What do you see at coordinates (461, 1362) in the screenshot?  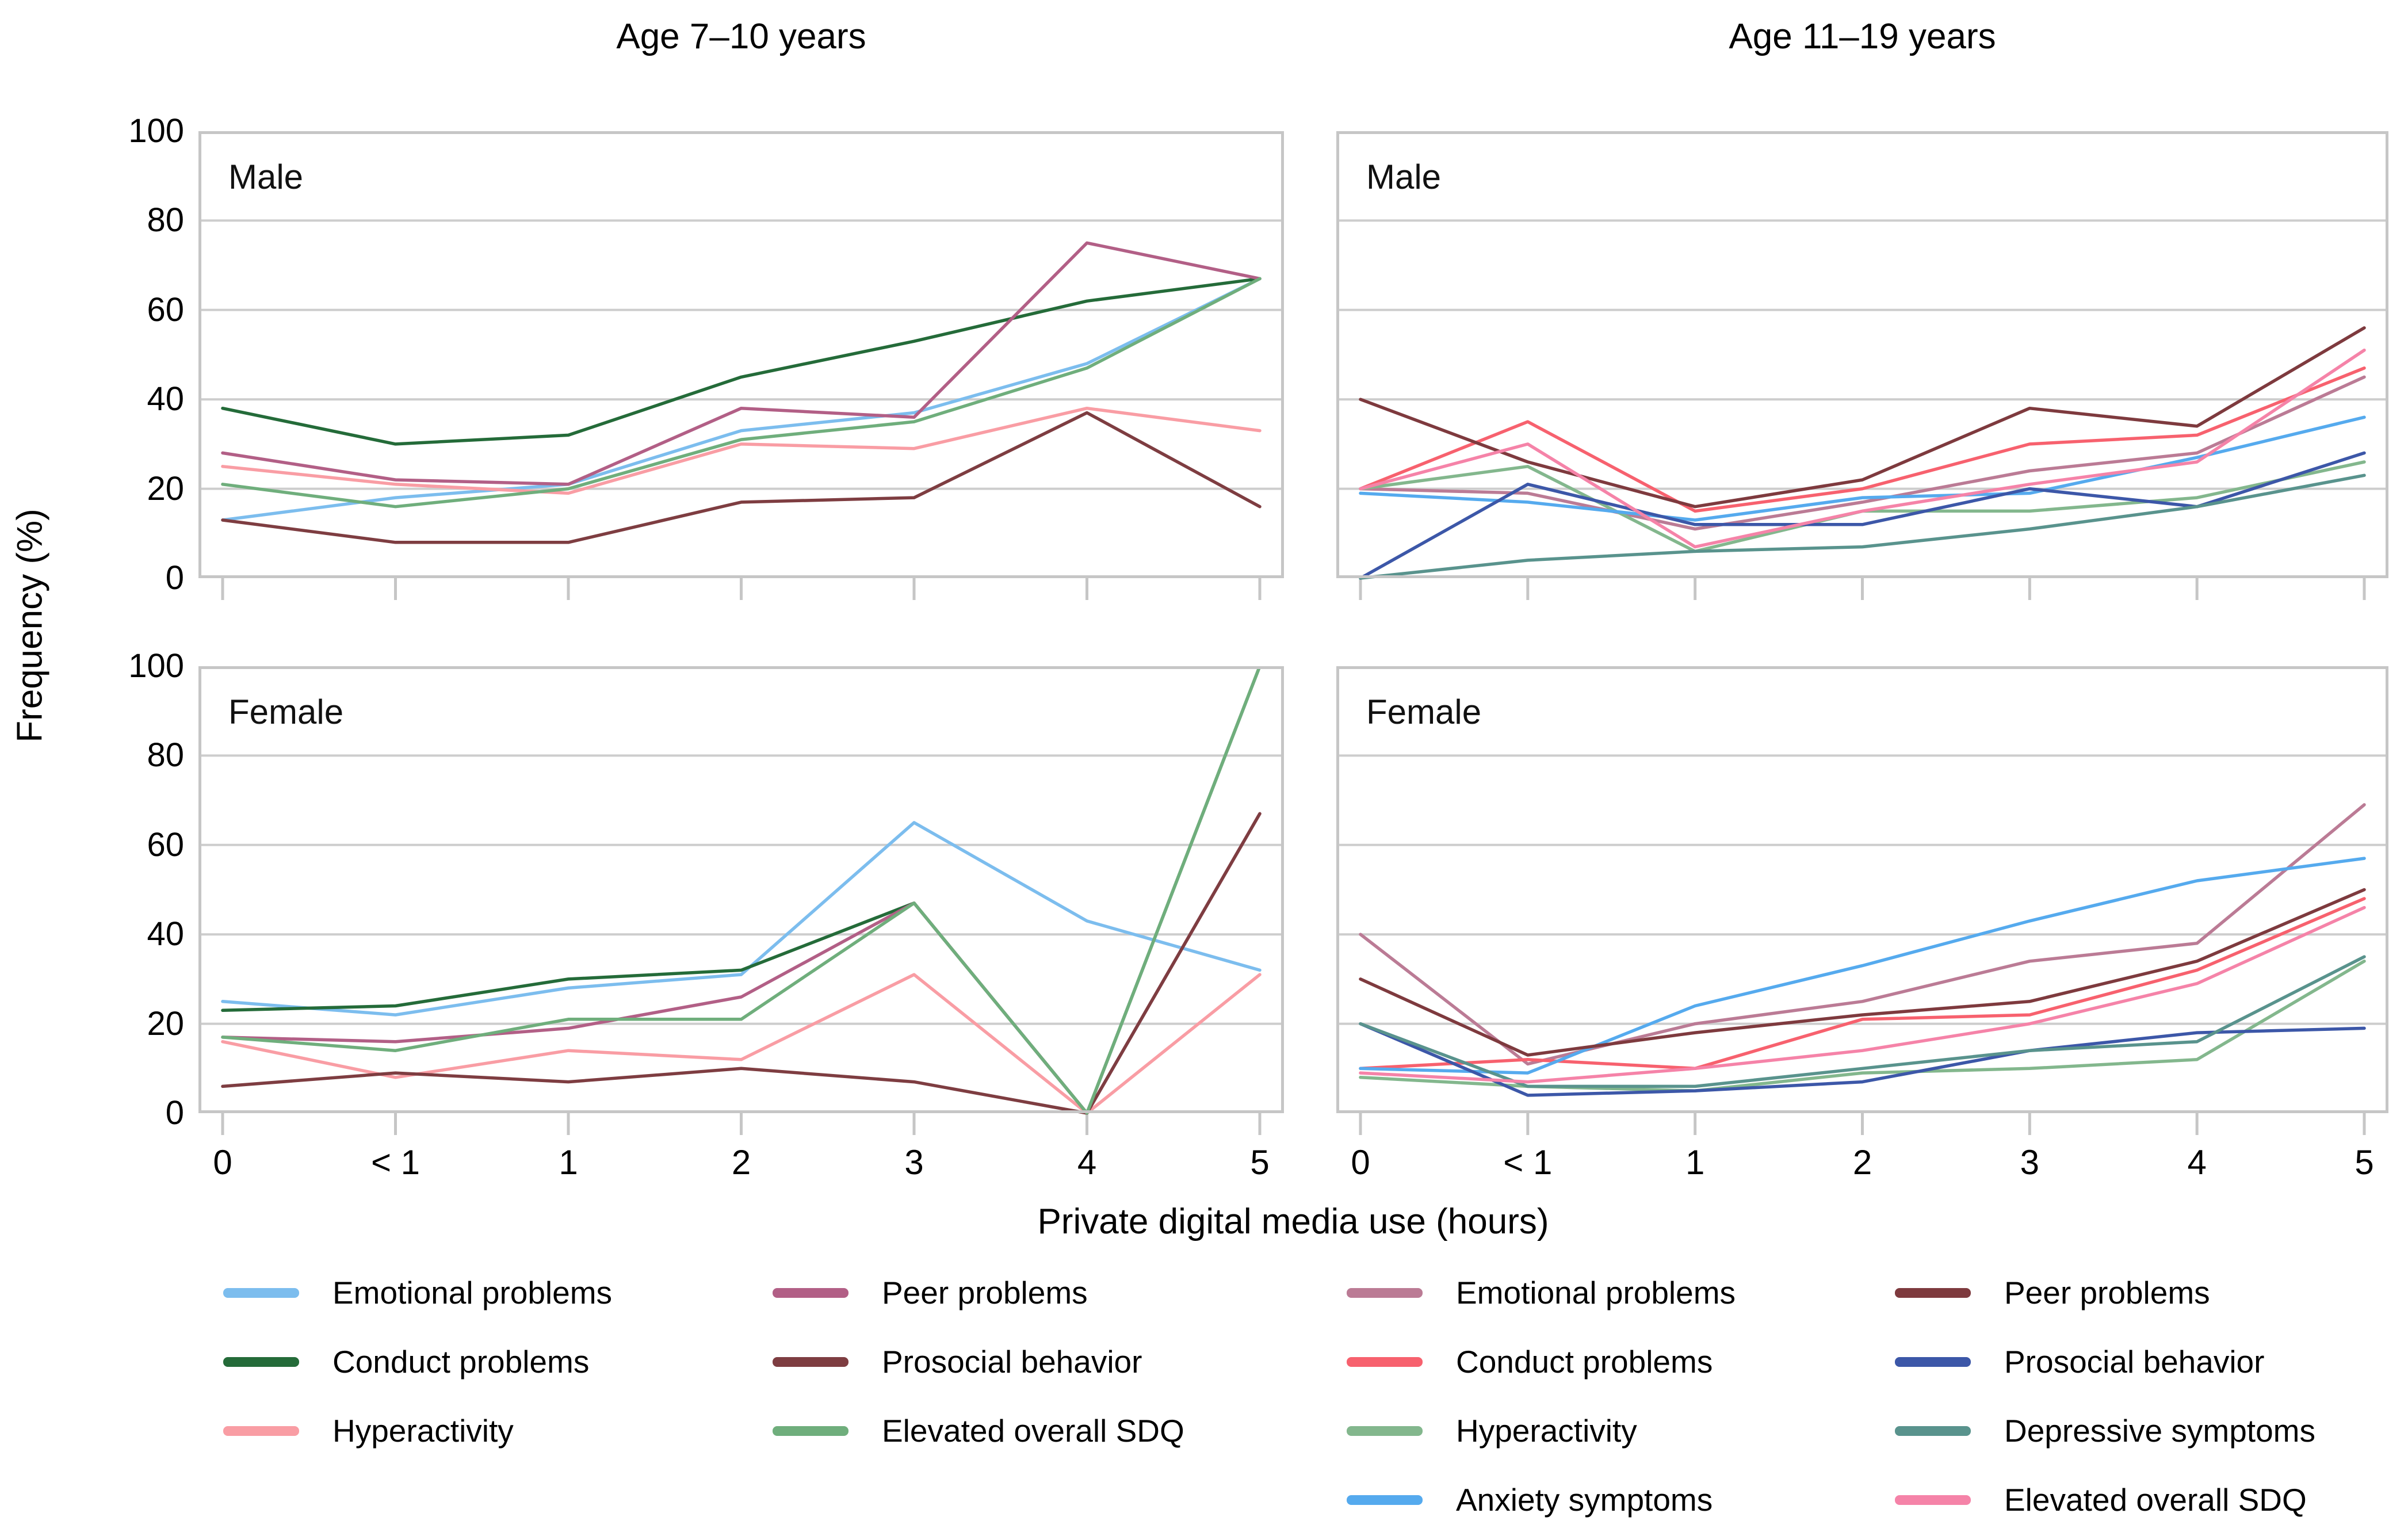 I see `legend-item-label: Conduct problems` at bounding box center [461, 1362].